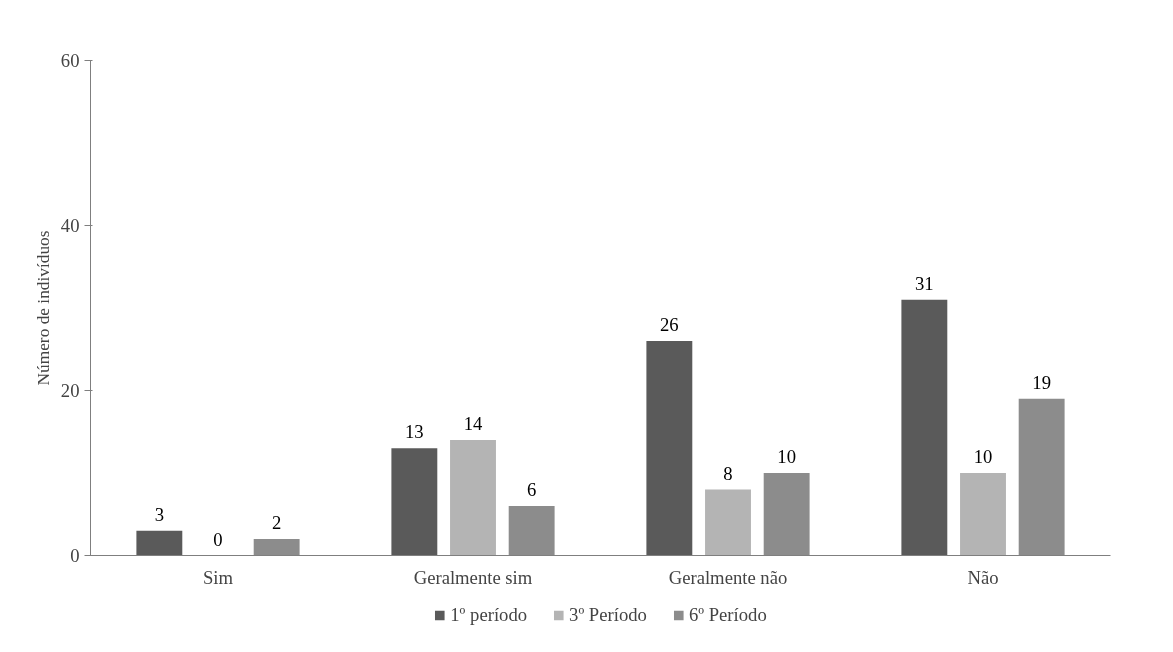 This screenshot has height=652, width=1173. I want to click on data-label: 26, so click(669, 324).